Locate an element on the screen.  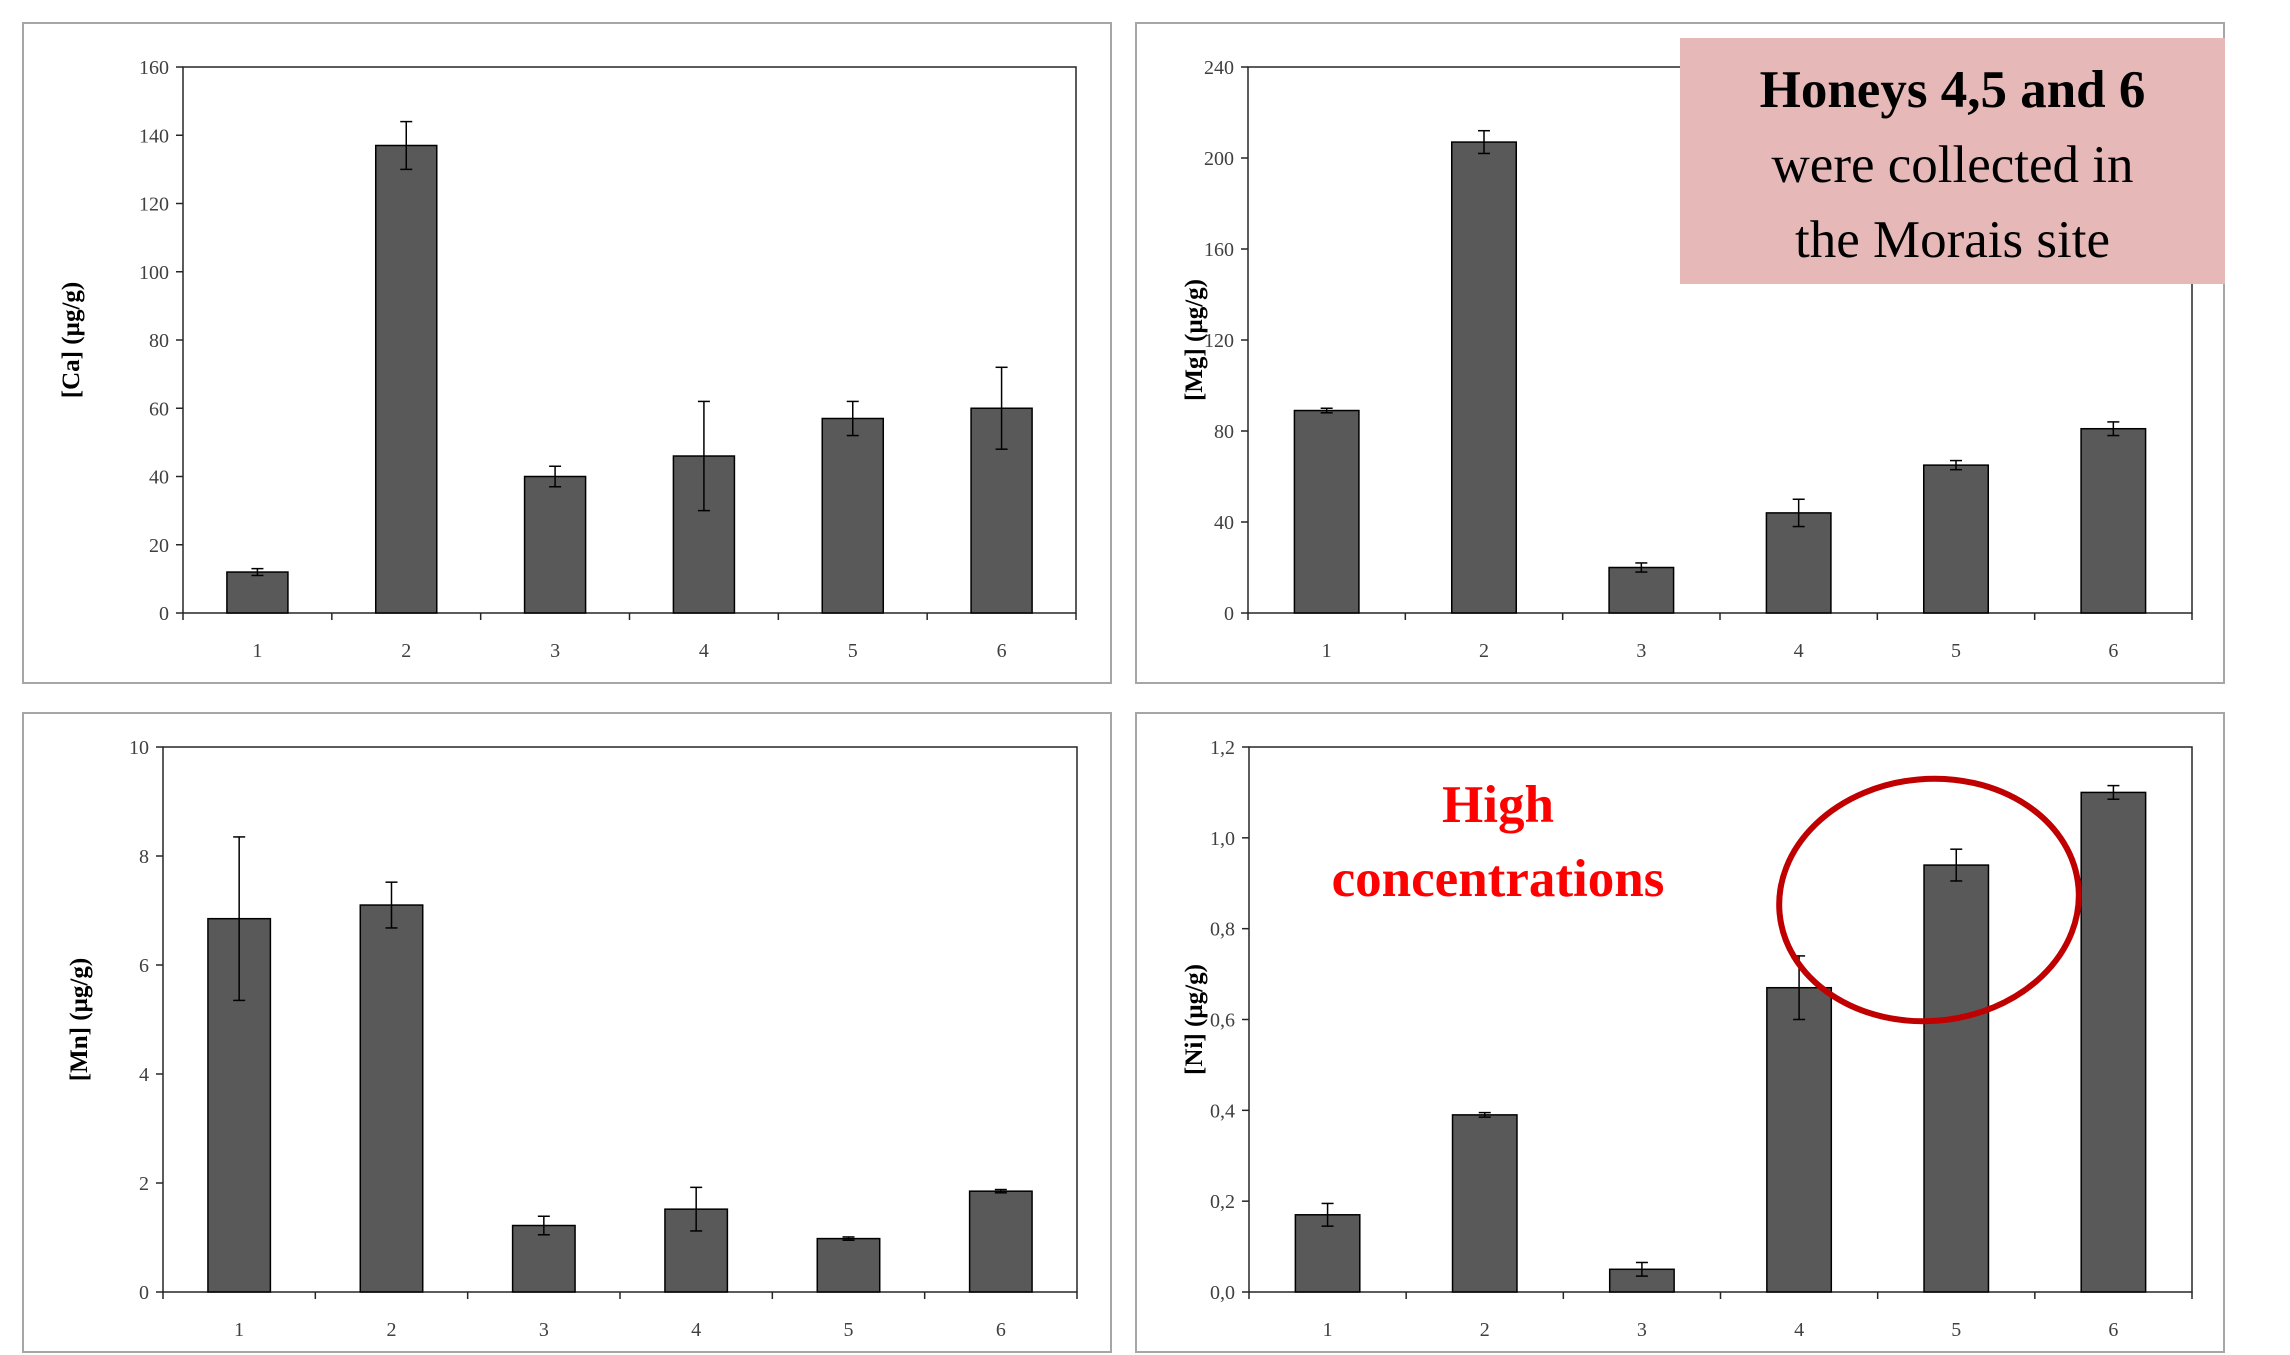
ni-y-axis-label: [Ni] (µg/g) is located at coordinates (1194, 1019).